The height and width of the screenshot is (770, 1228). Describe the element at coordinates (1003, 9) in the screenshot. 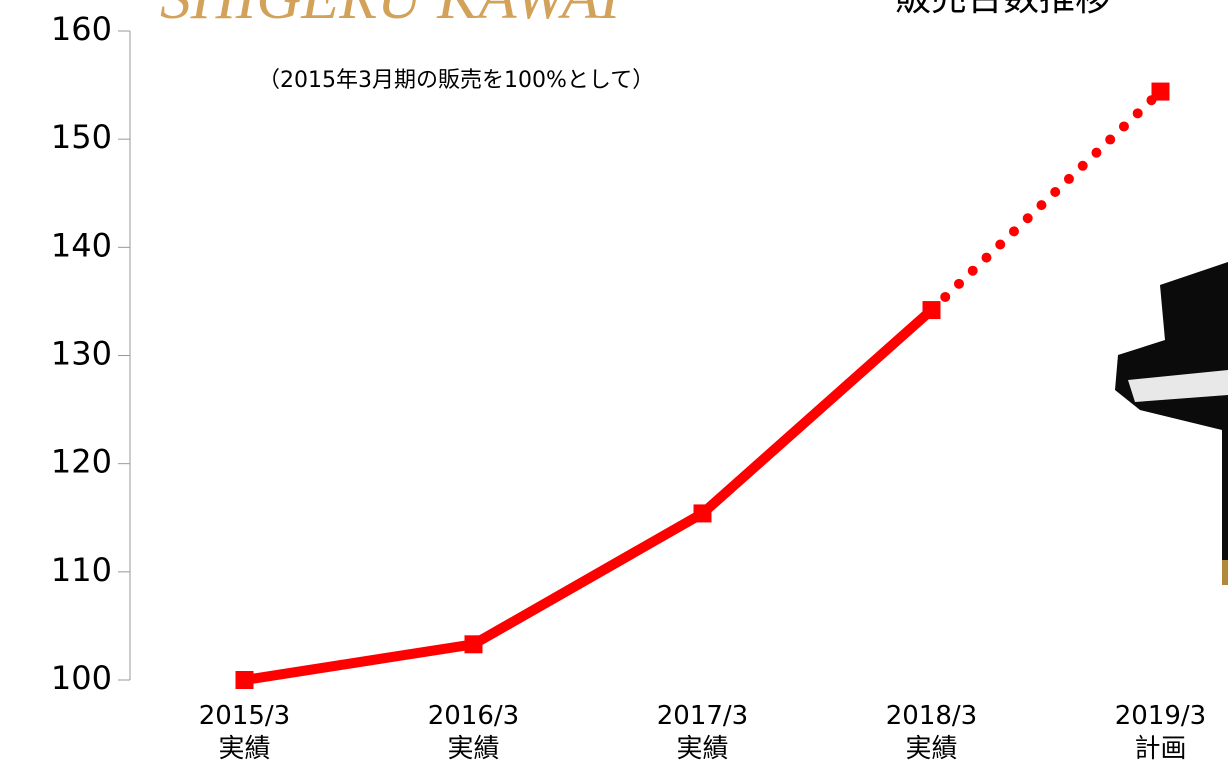

I see `chart-title: 販売台数推移` at that location.